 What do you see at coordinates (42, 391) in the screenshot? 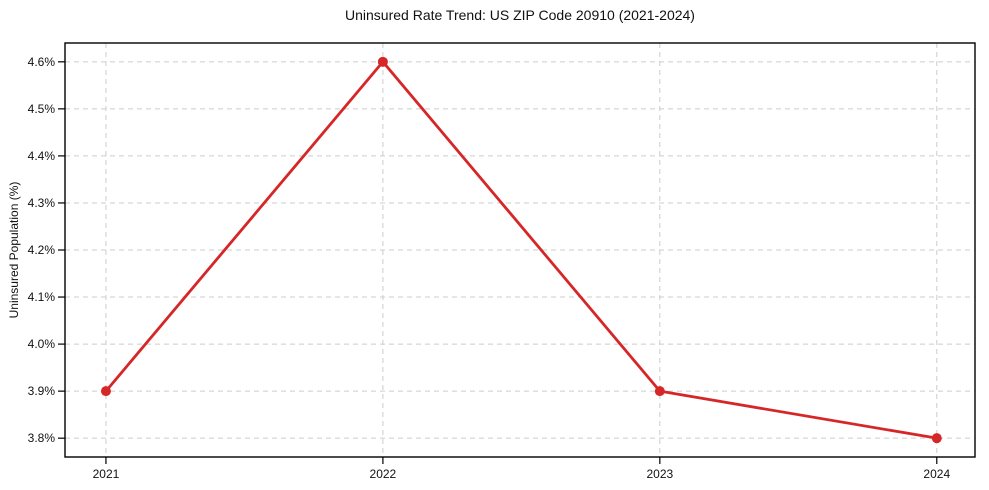
I see `y-tick-label: 3.9%` at bounding box center [42, 391].